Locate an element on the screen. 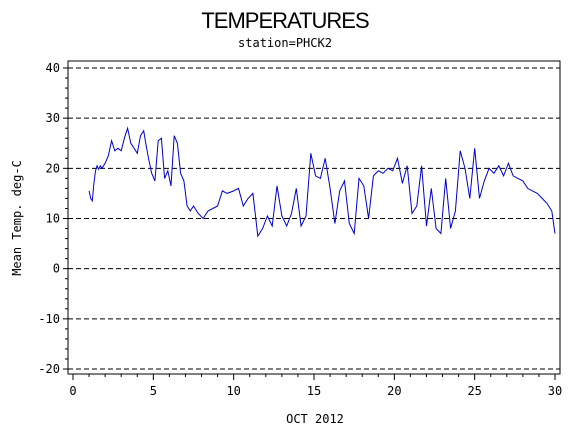  y-tick-label: -20 is located at coordinates (49, 369).